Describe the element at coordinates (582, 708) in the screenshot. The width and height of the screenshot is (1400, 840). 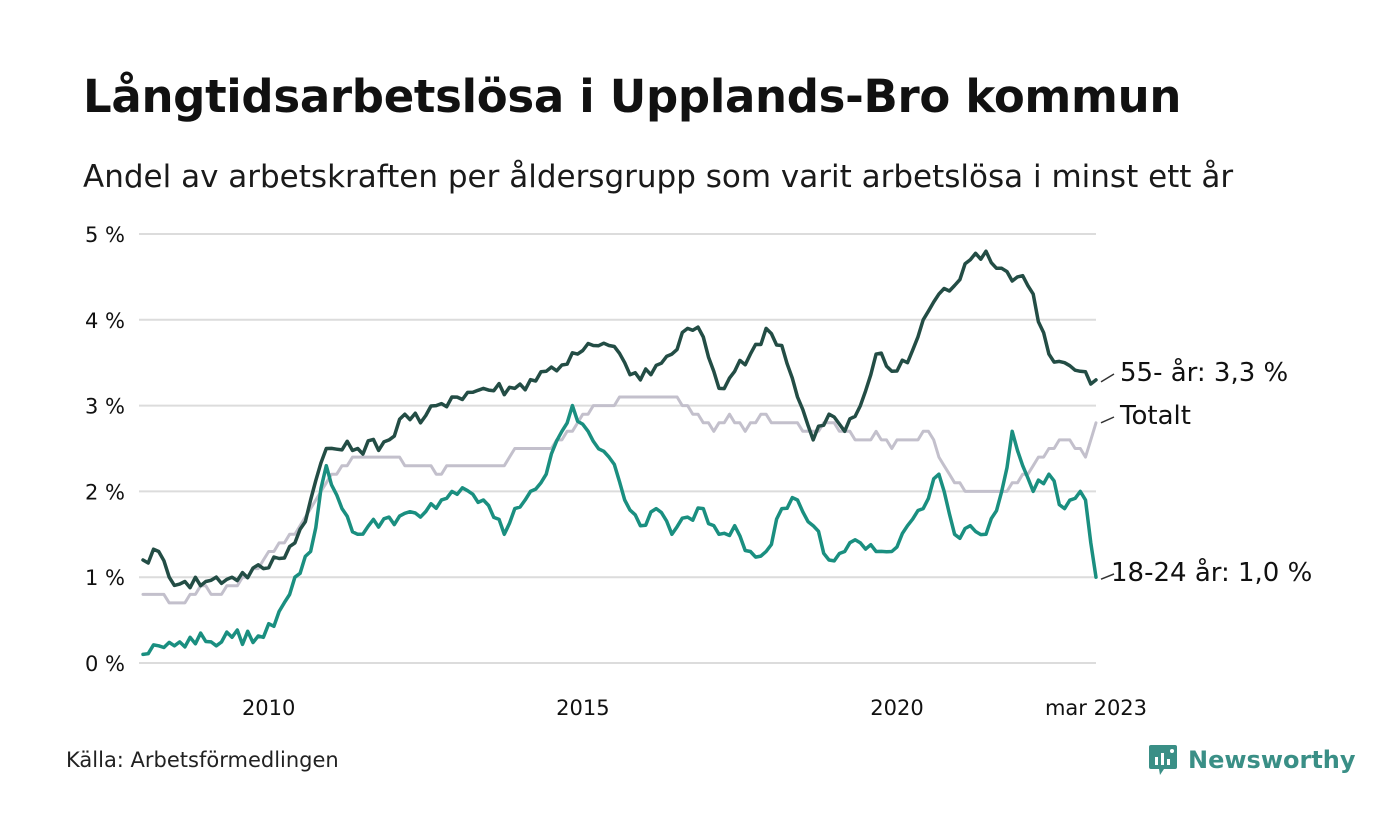
I see `x-tick-label: 2015` at that location.